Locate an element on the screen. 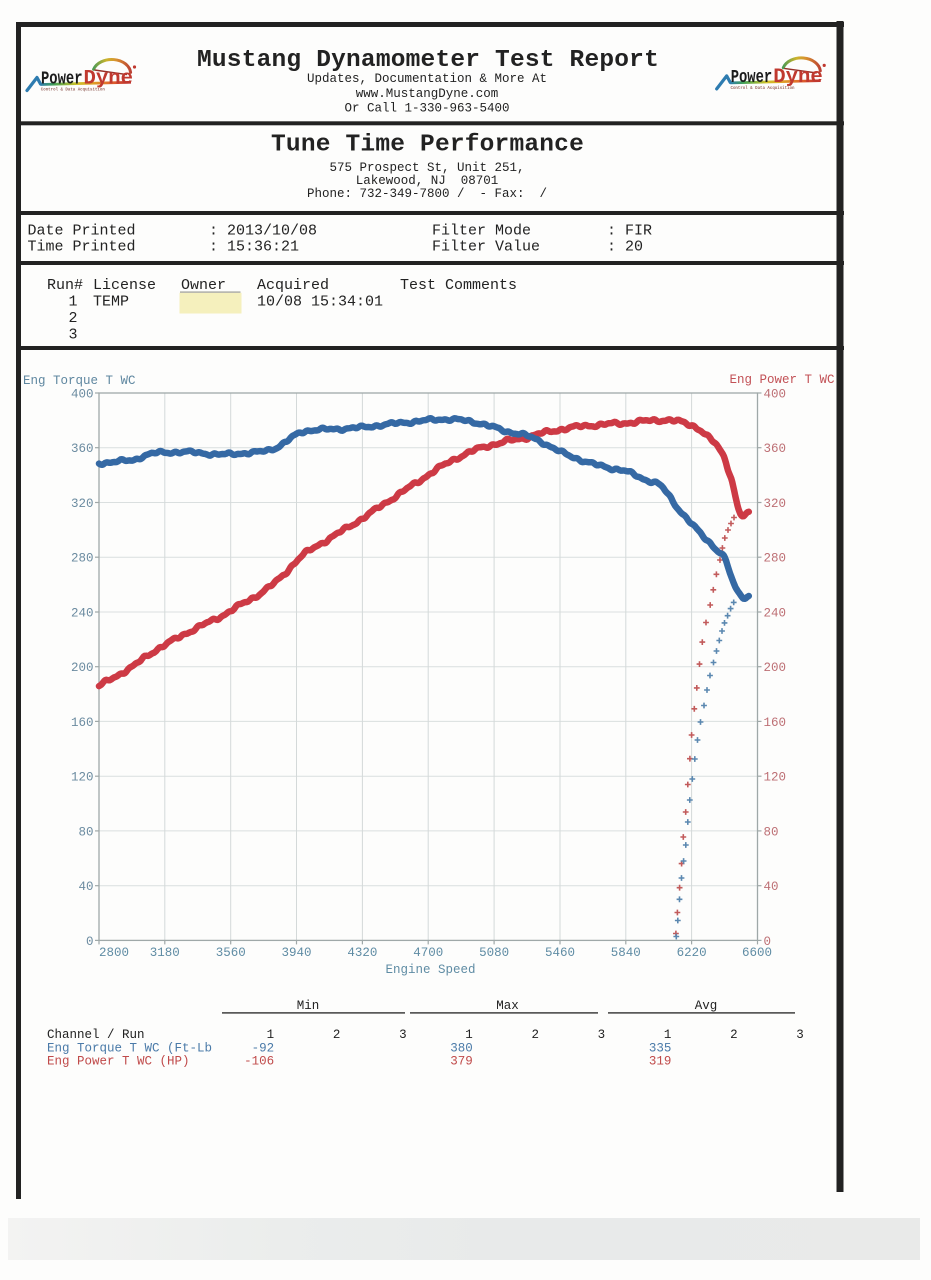 This screenshot has width=931, height=1280. svg-text: Time Printed is located at coordinates (82, 247).